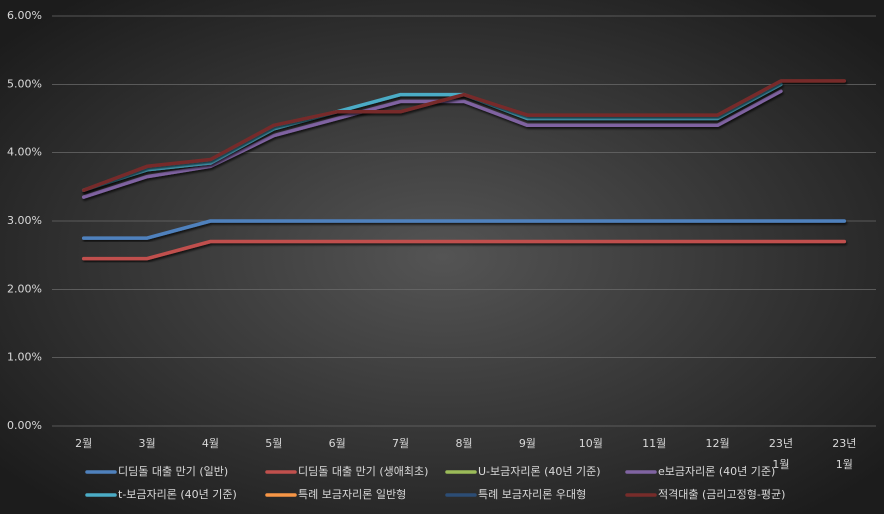 This screenshot has height=514, width=884. What do you see at coordinates (24, 15) in the screenshot?
I see `y-tick-label: 6.00%` at bounding box center [24, 15].